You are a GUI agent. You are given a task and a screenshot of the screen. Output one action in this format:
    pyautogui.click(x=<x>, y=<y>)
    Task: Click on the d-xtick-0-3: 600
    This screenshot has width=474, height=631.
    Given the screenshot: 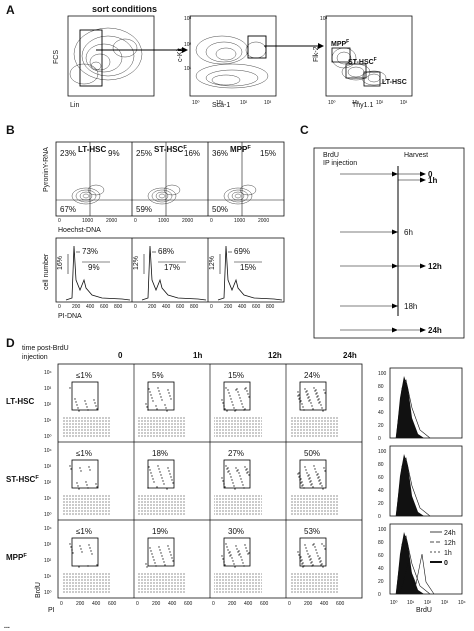 What is the action you would take?
    pyautogui.click(x=112, y=604)
    